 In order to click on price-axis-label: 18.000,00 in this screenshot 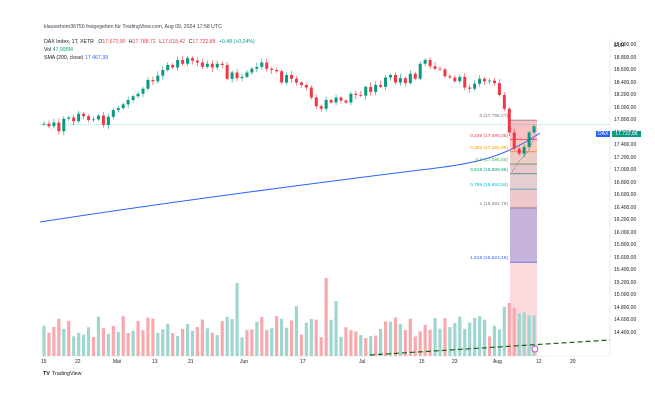, I will do `click(625, 107)`.